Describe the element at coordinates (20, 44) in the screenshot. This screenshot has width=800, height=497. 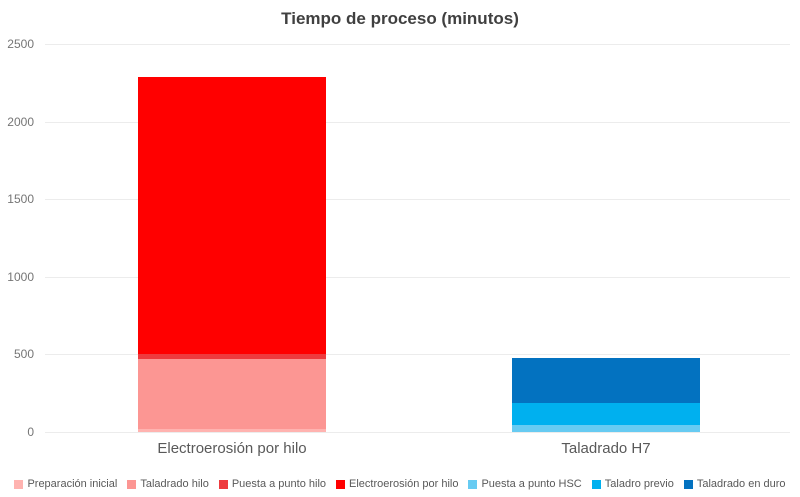
I see `y-tick-label: 2500` at that location.